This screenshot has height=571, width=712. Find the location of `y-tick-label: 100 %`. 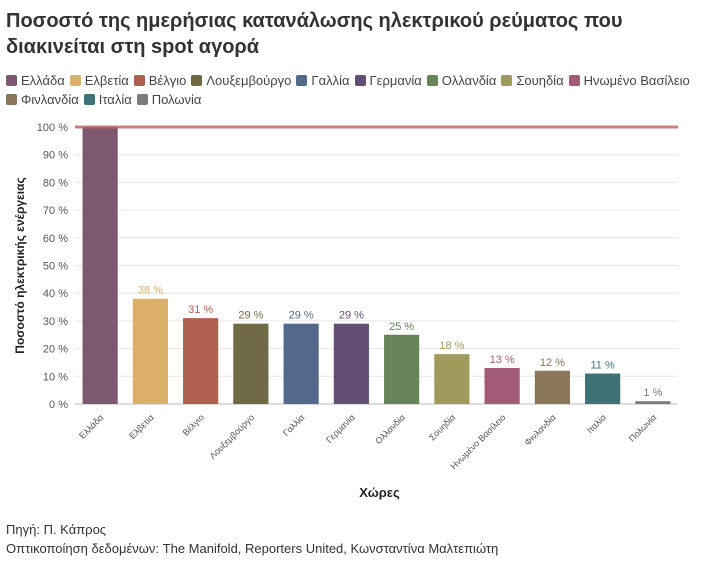

y-tick-label: 100 % is located at coordinates (52, 128).